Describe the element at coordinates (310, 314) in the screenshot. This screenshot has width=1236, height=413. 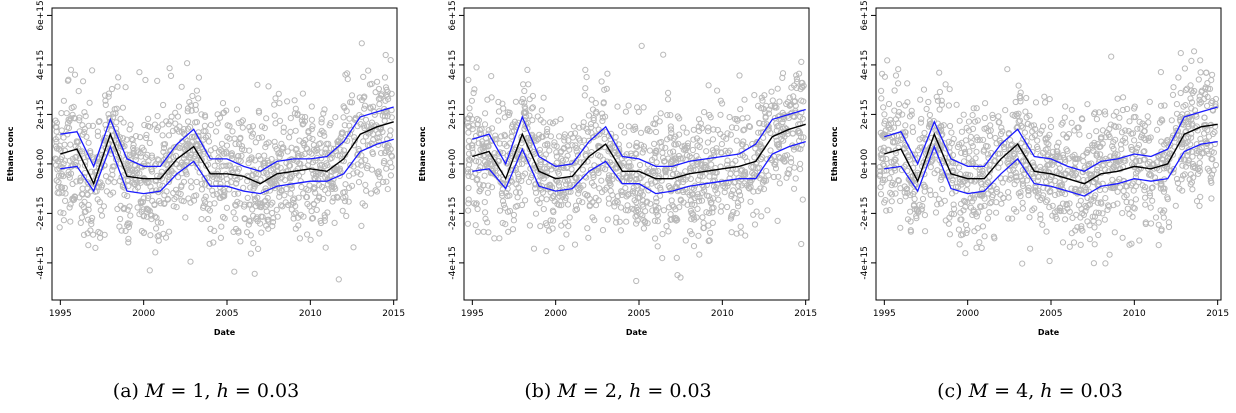
I see `x-tick-label: 2010` at that location.